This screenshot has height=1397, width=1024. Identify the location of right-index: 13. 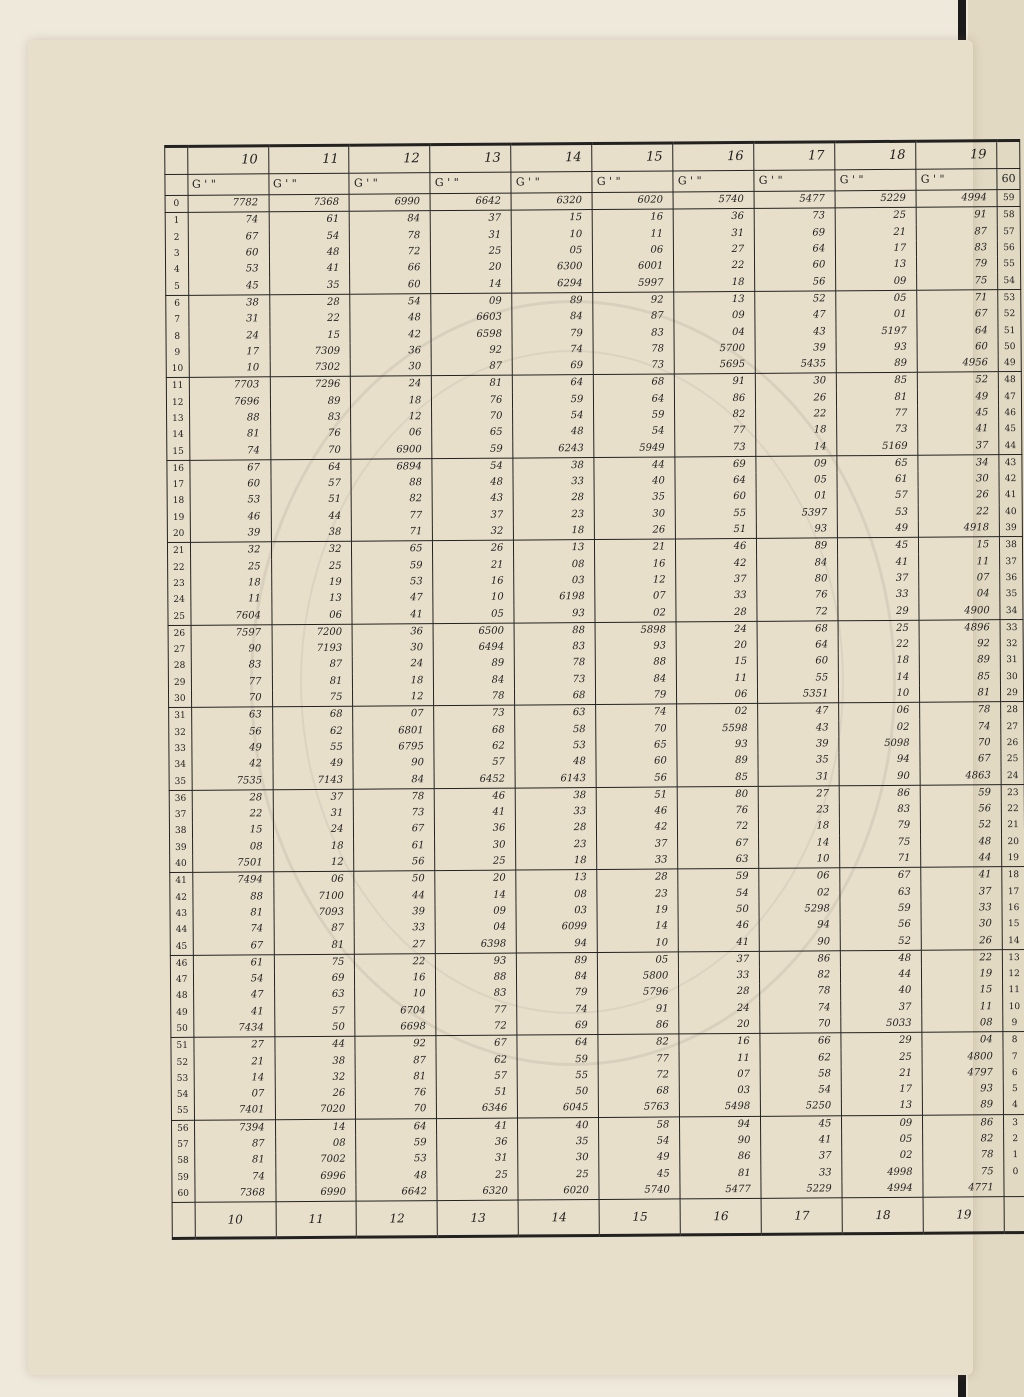
(1013, 958).